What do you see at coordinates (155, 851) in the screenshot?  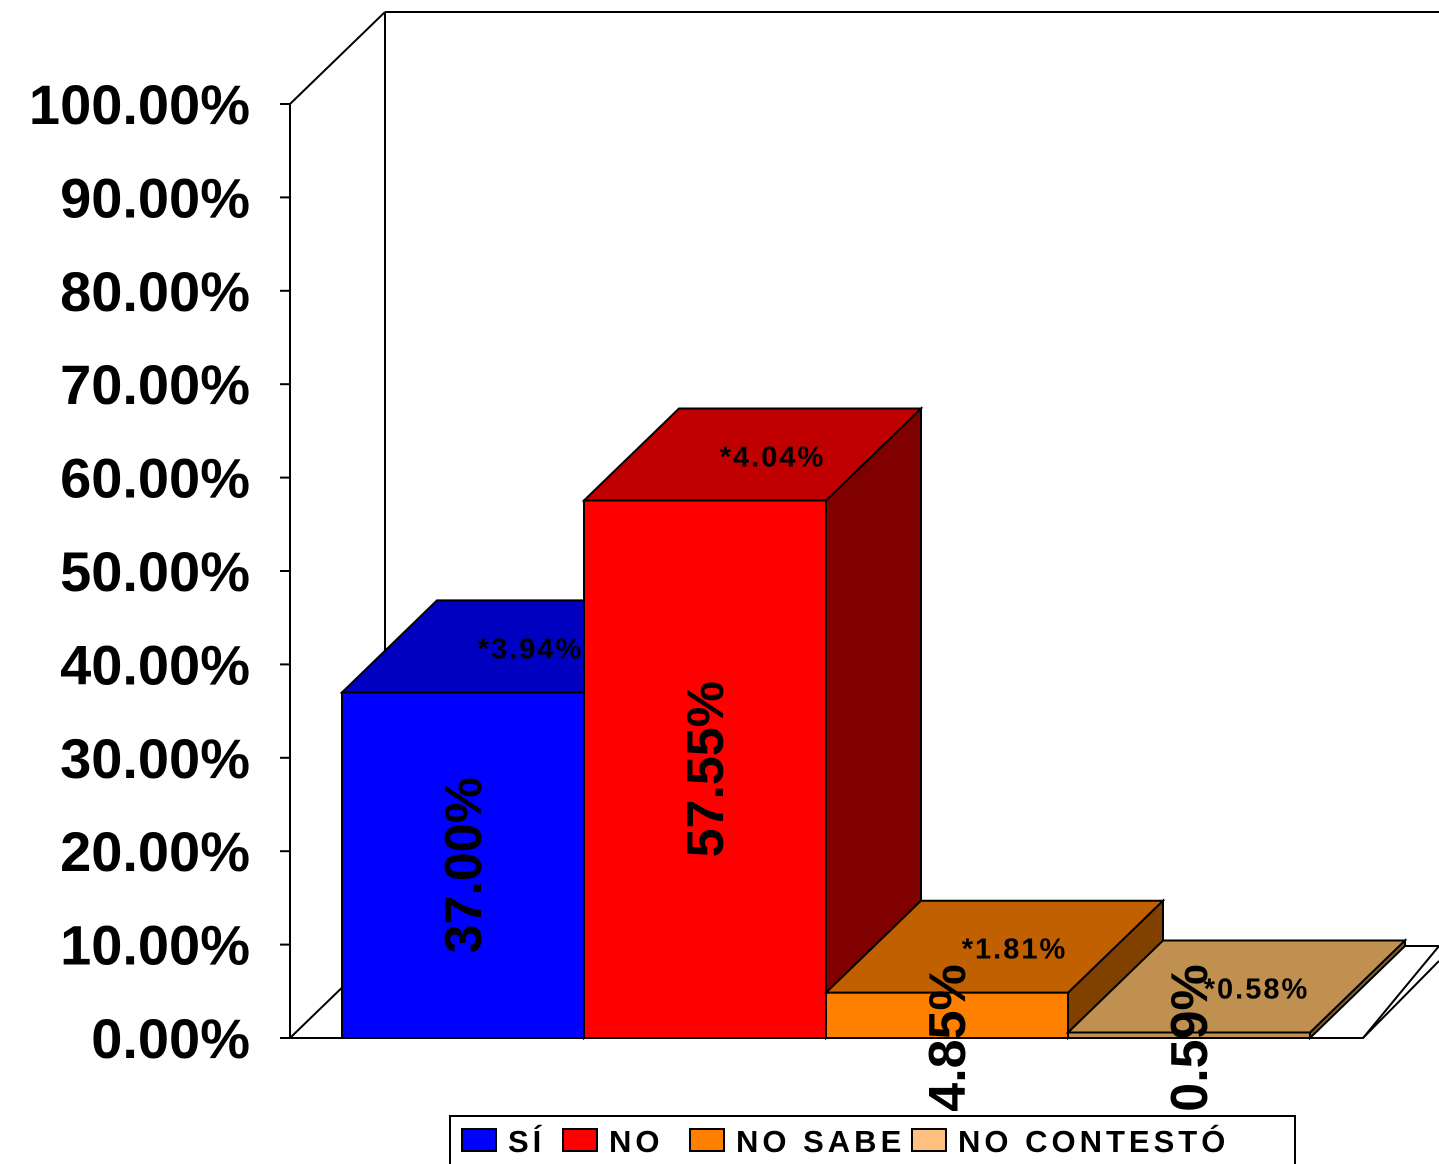 I see `y-tick-label: 20.00%` at bounding box center [155, 851].